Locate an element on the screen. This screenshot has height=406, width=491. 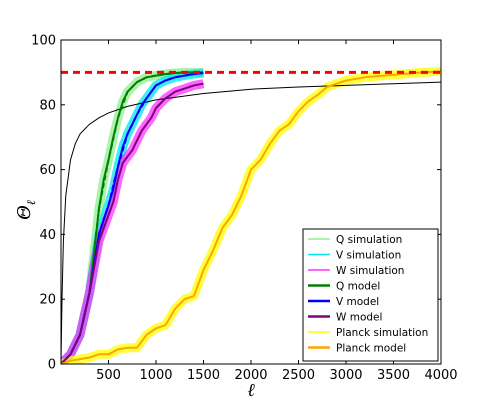
legend-label-q-simulation: Q simulation is located at coordinates (369, 240).